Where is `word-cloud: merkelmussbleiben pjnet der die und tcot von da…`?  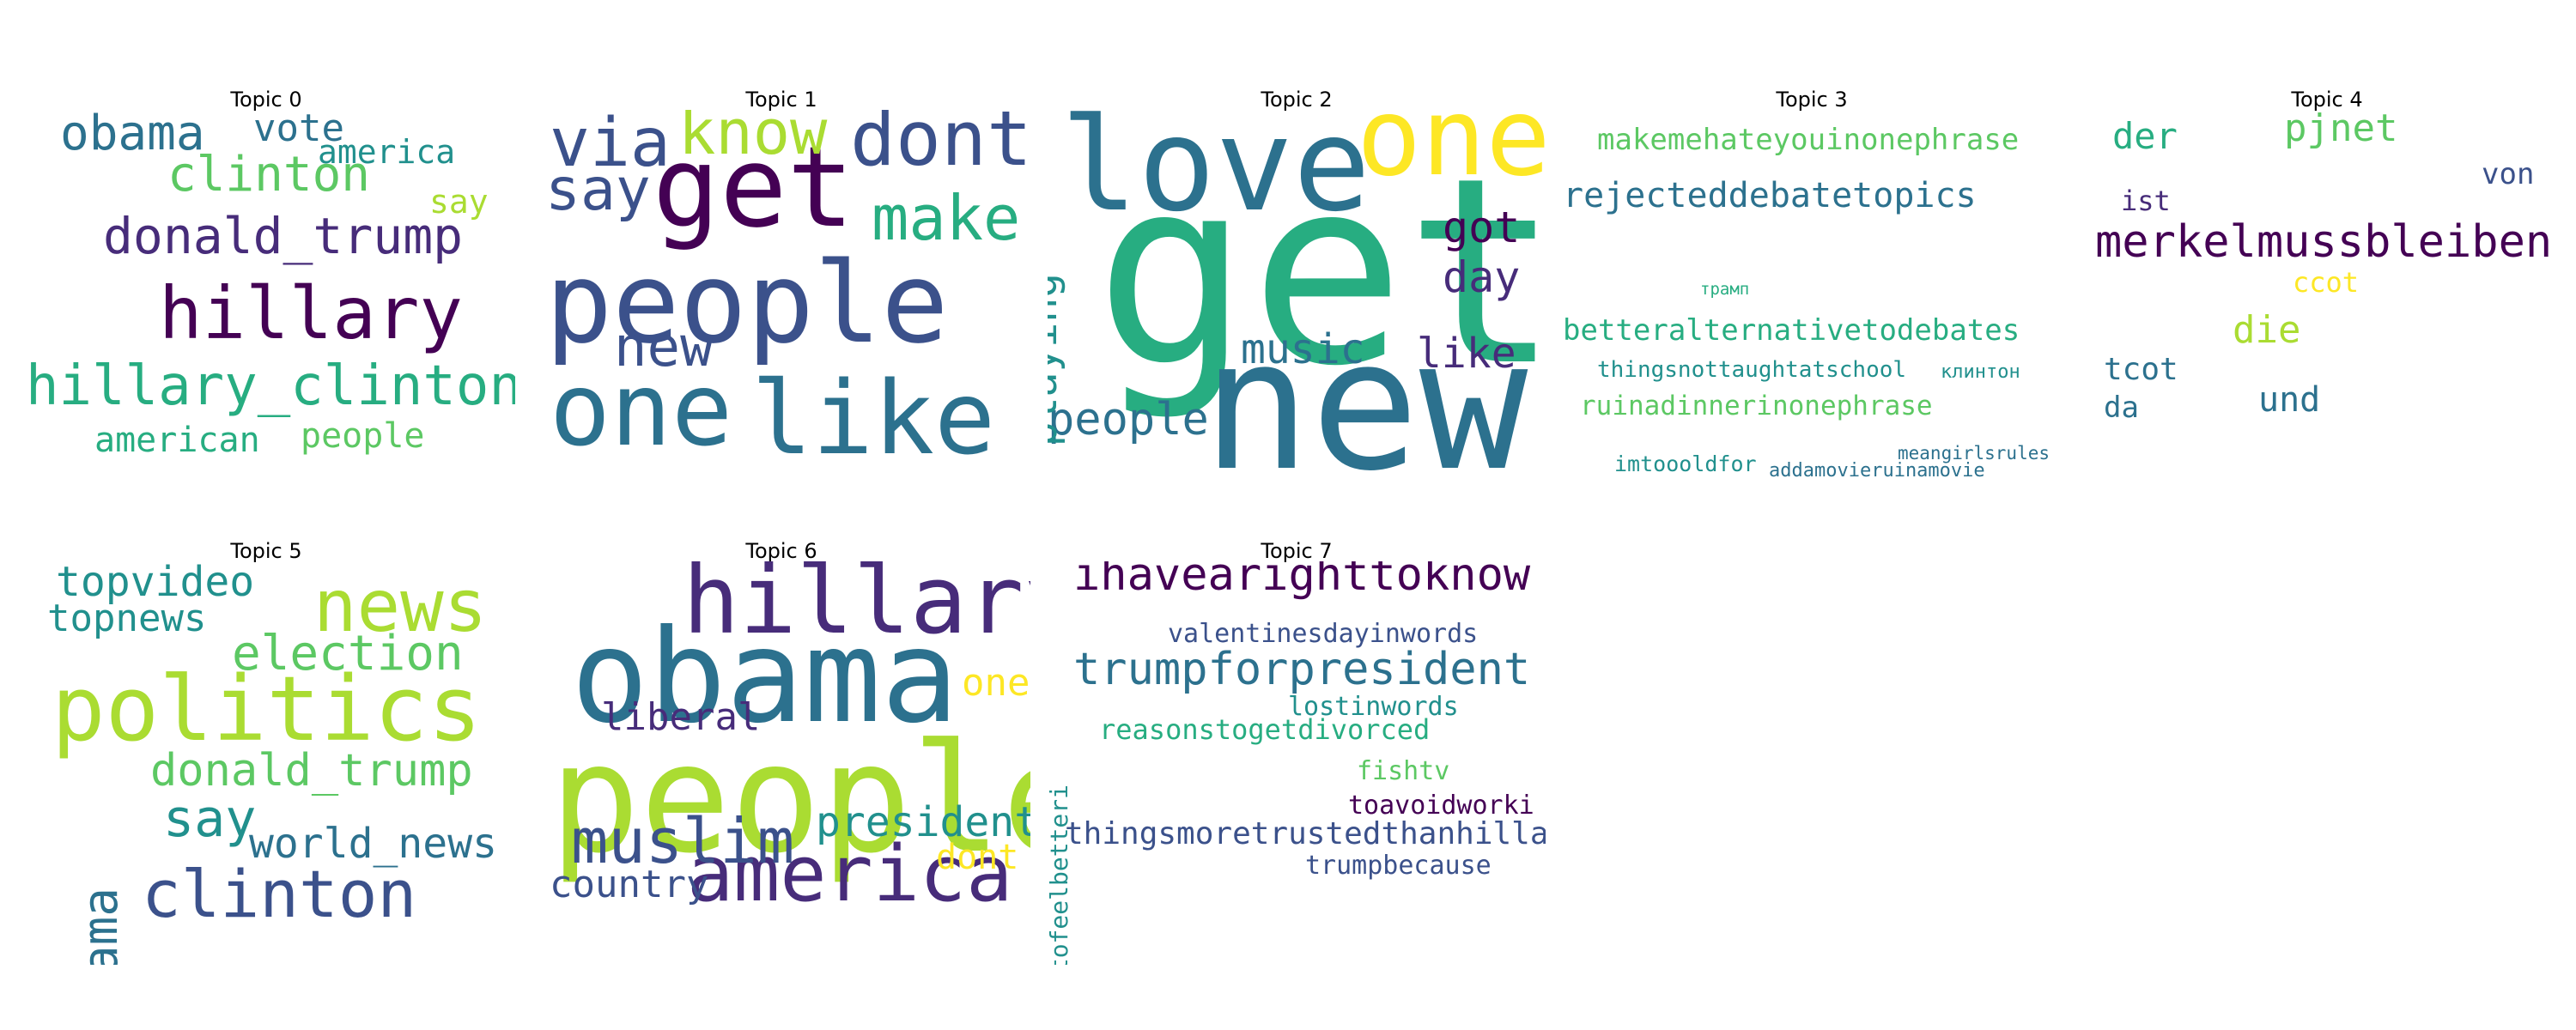
word-cloud: merkelmussbleiben pjnet der die und tcot von da… is located at coordinates (2327, 311).